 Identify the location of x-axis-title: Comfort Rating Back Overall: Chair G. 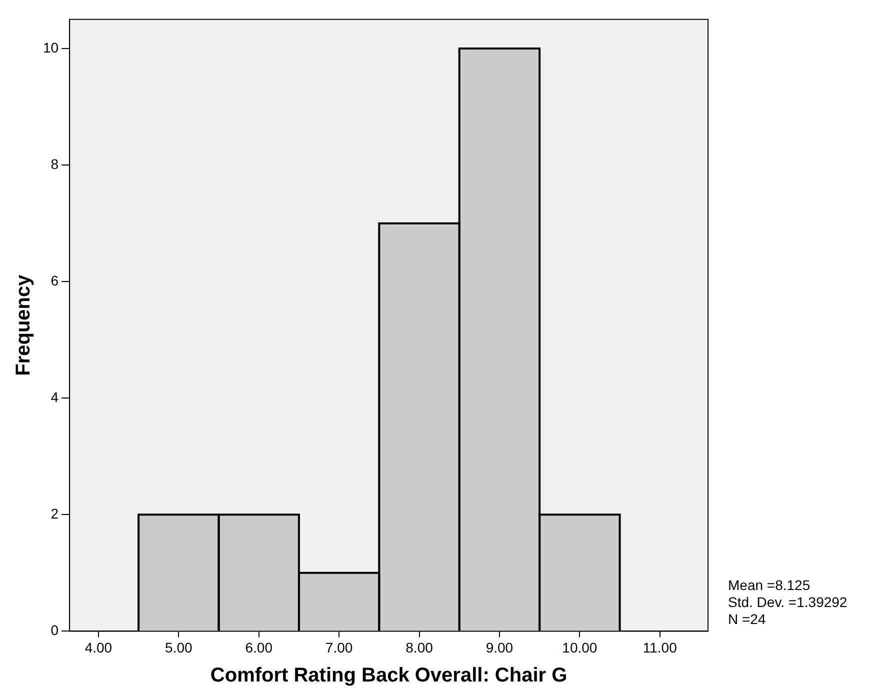
(389, 675).